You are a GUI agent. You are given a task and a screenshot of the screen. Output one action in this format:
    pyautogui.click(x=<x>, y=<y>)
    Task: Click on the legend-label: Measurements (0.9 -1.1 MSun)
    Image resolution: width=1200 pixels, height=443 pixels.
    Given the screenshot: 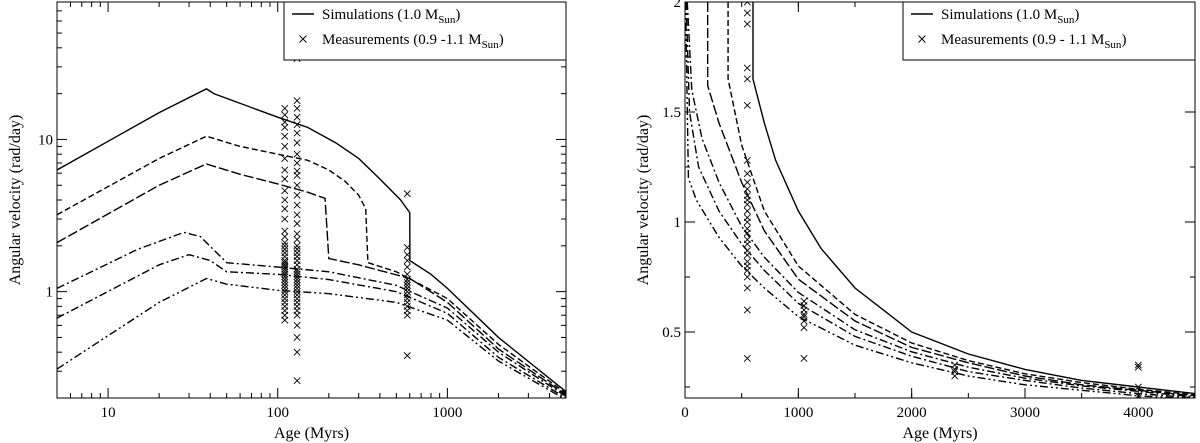 What is the action you would take?
    pyautogui.click(x=413, y=41)
    